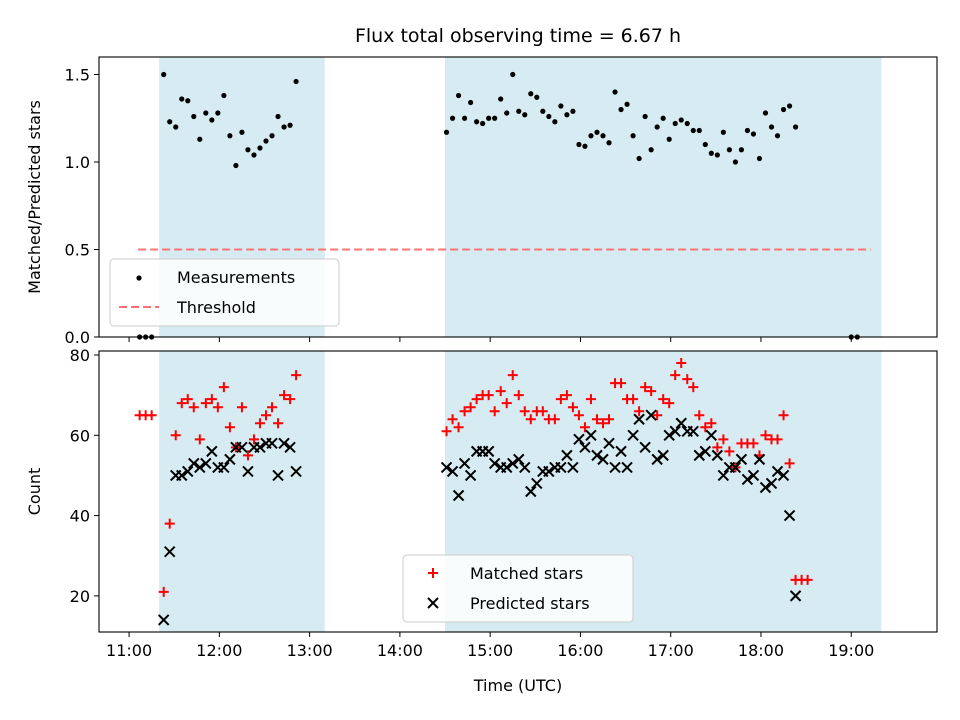  What do you see at coordinates (77, 75) in the screenshot?
I see `y-tick-label: 1.5` at bounding box center [77, 75].